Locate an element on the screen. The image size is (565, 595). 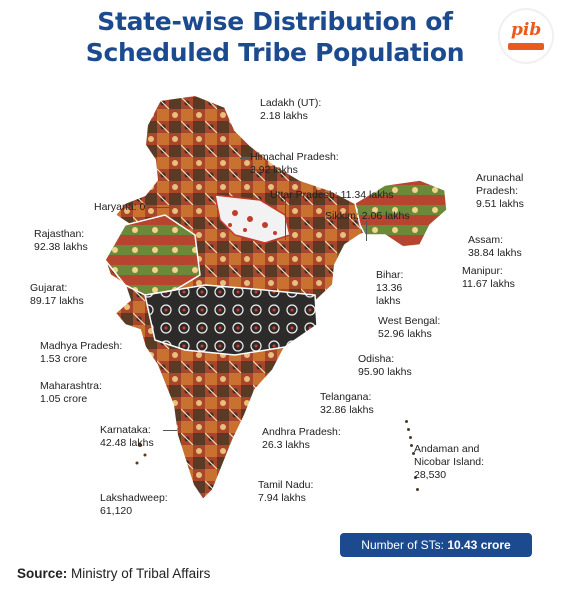
leader-karnataka is located at coordinates (170, 430).